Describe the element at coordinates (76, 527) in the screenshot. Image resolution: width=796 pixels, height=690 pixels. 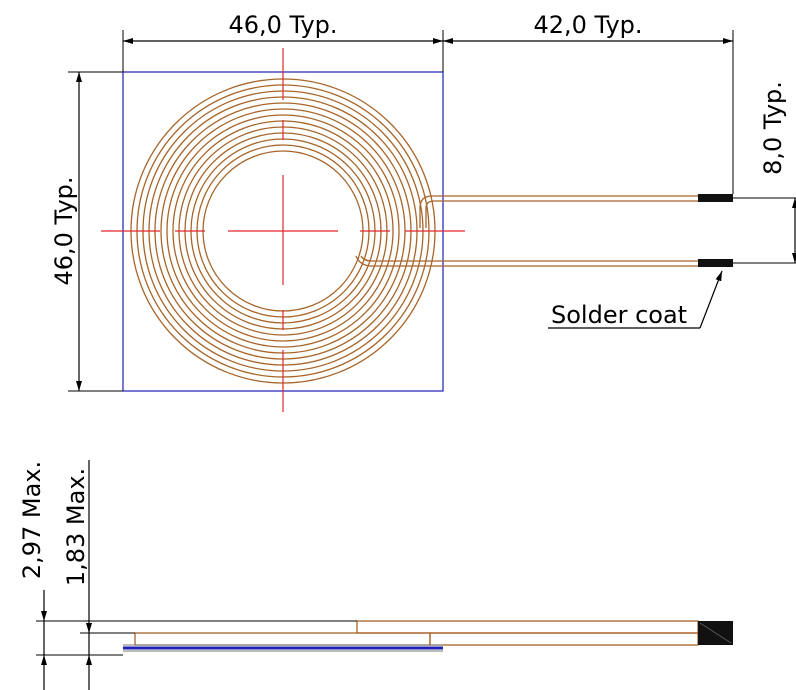
I see `dim-coil-thickness-label: 1,83 Max.` at that location.